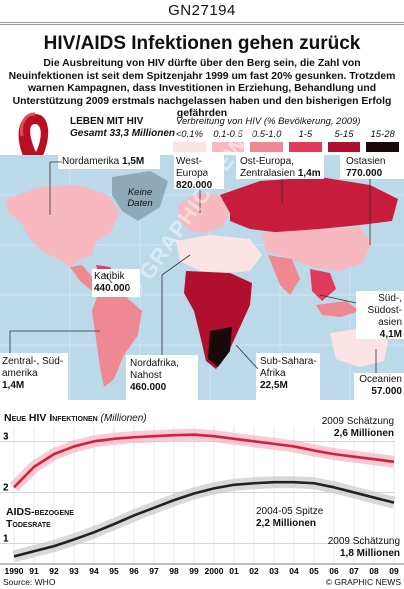 Image resolution: width=404 pixels, height=589 pixels. I want to click on label-sub-saharan-africa: Sub-Sahara- Afrika 22,5M, so click(288, 374).